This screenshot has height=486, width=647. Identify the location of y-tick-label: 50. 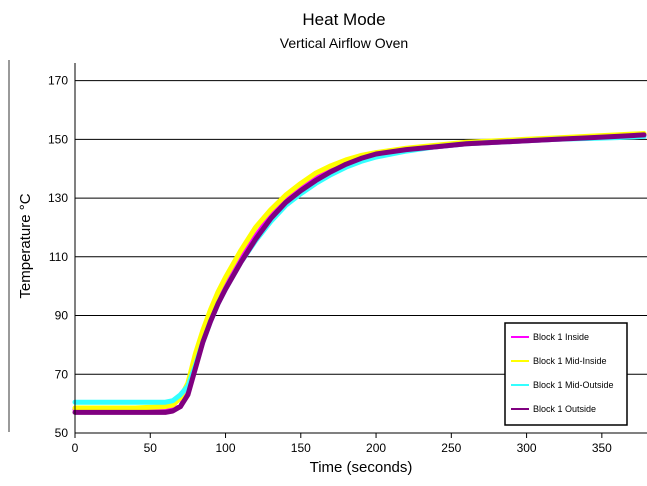
(62, 433).